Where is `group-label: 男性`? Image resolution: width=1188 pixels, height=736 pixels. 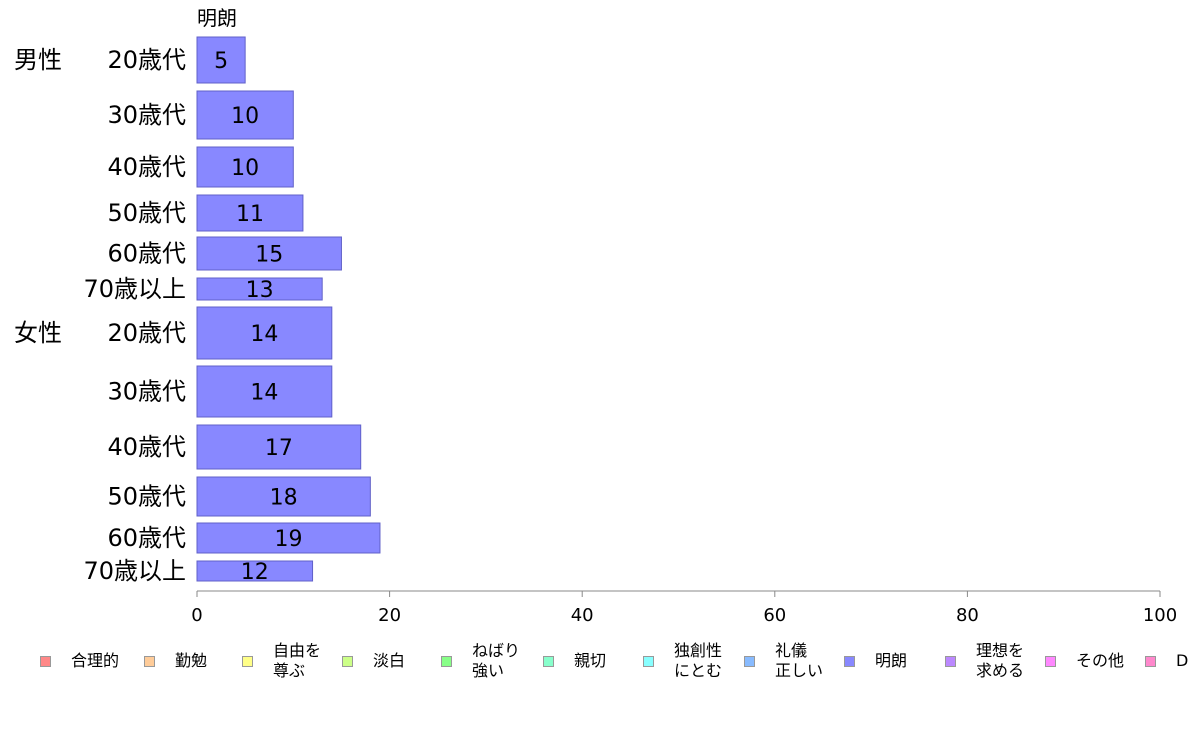 group-label: 男性 is located at coordinates (38, 60).